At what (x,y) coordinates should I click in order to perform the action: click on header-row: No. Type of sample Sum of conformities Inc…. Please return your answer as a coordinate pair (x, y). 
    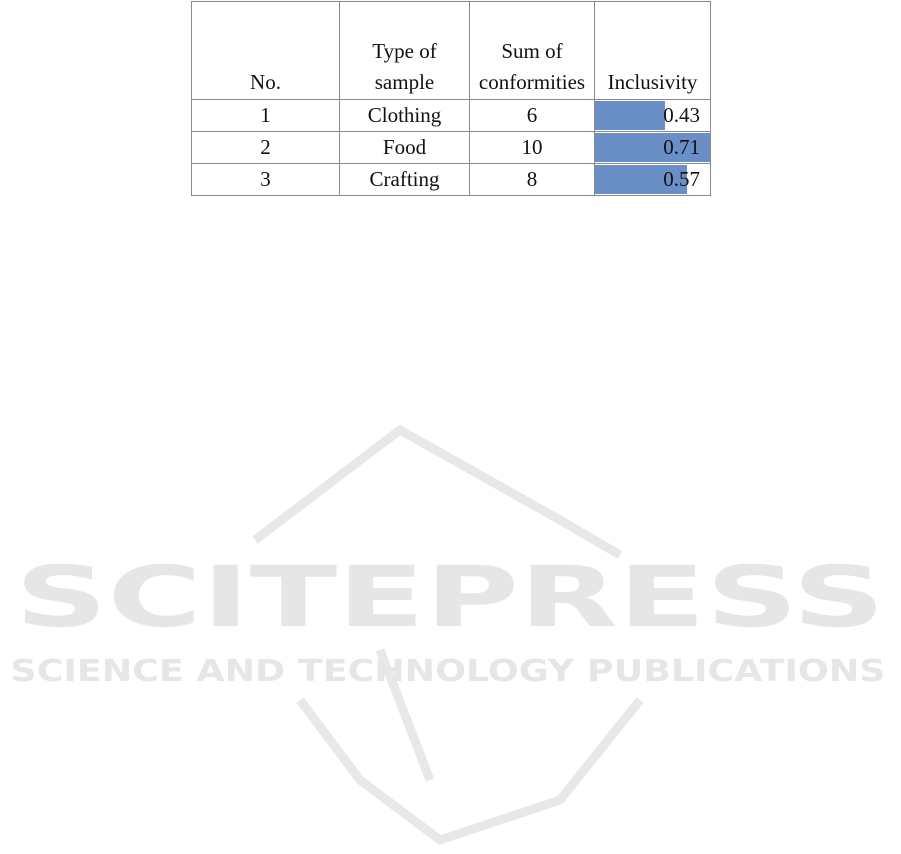
    Looking at the image, I should click on (451, 50).